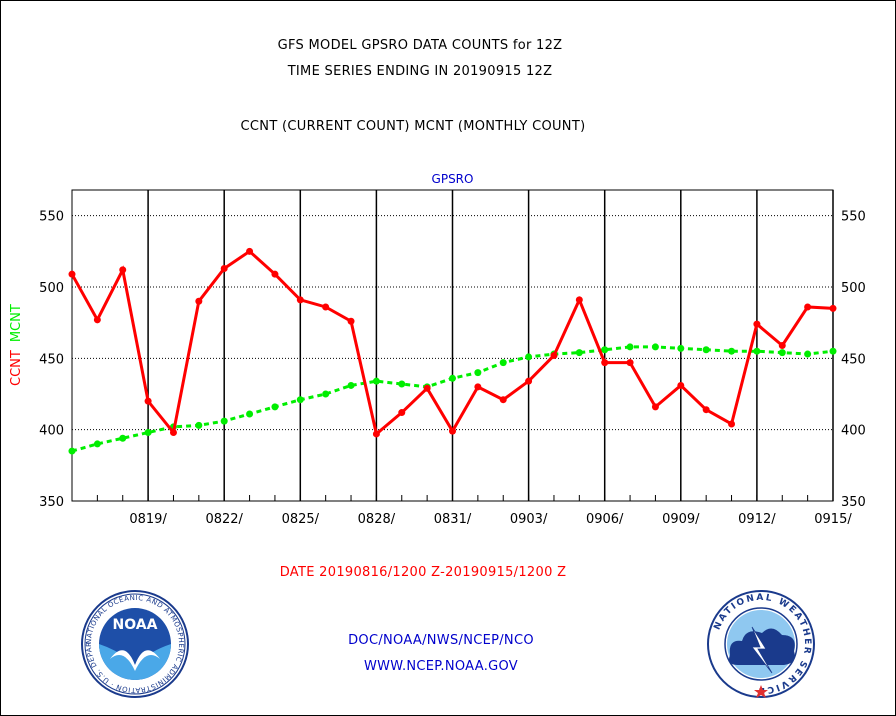 This screenshot has height=716, width=896. What do you see at coordinates (853, 502) in the screenshot?
I see `y-tick-label-right: 350` at bounding box center [853, 502].